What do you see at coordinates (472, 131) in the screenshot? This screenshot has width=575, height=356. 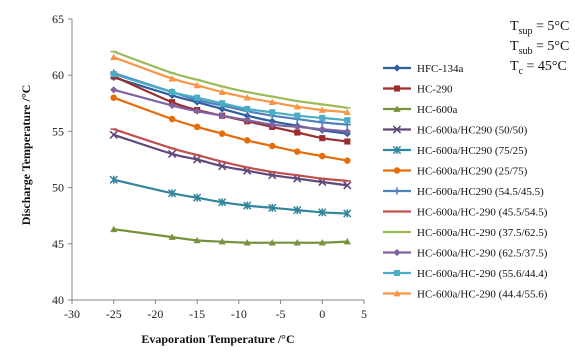 I see `legend-label: HC-600a/HC290 (50/50)` at bounding box center [472, 131].